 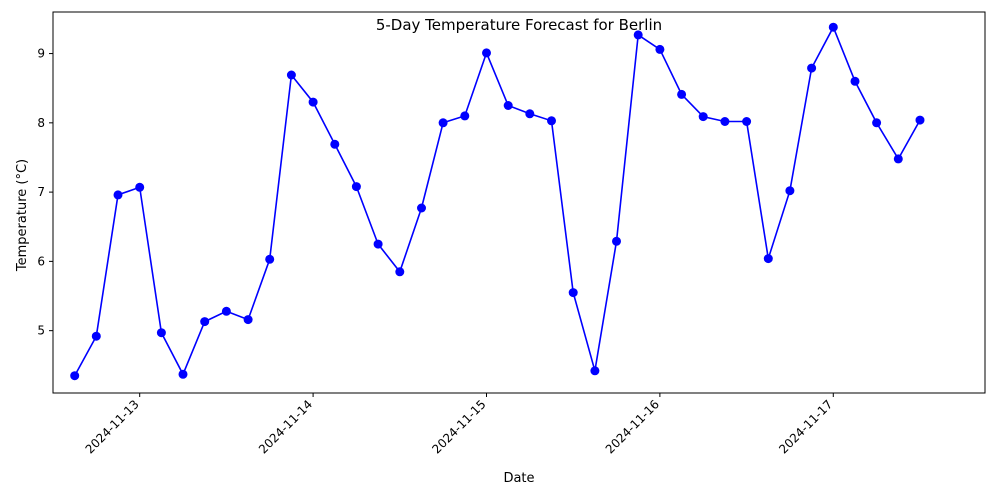 I want to click on y-axis-label: Temperature (°C), so click(x=22, y=215).